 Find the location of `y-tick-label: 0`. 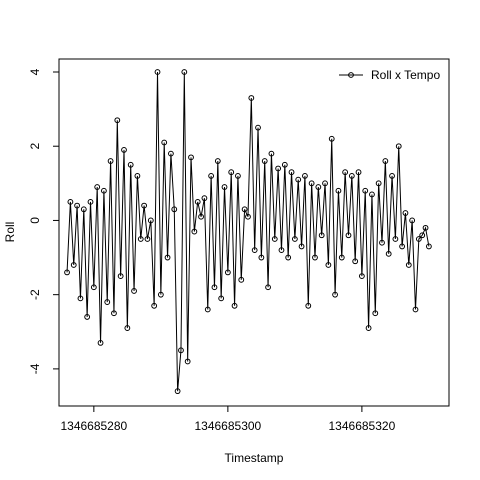

y-tick-label: 0 is located at coordinates (35, 220).